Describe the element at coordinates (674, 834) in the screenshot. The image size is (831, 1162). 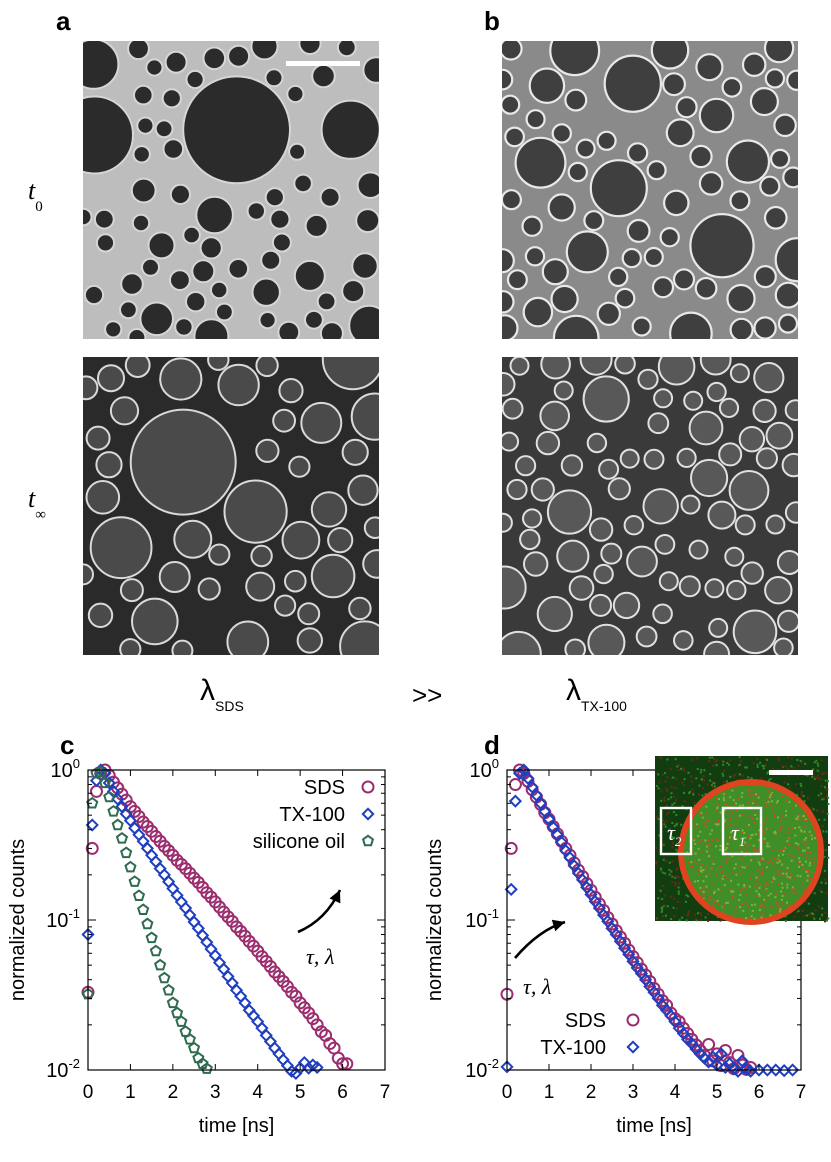
I see `tau2-label: τ2` at that location.